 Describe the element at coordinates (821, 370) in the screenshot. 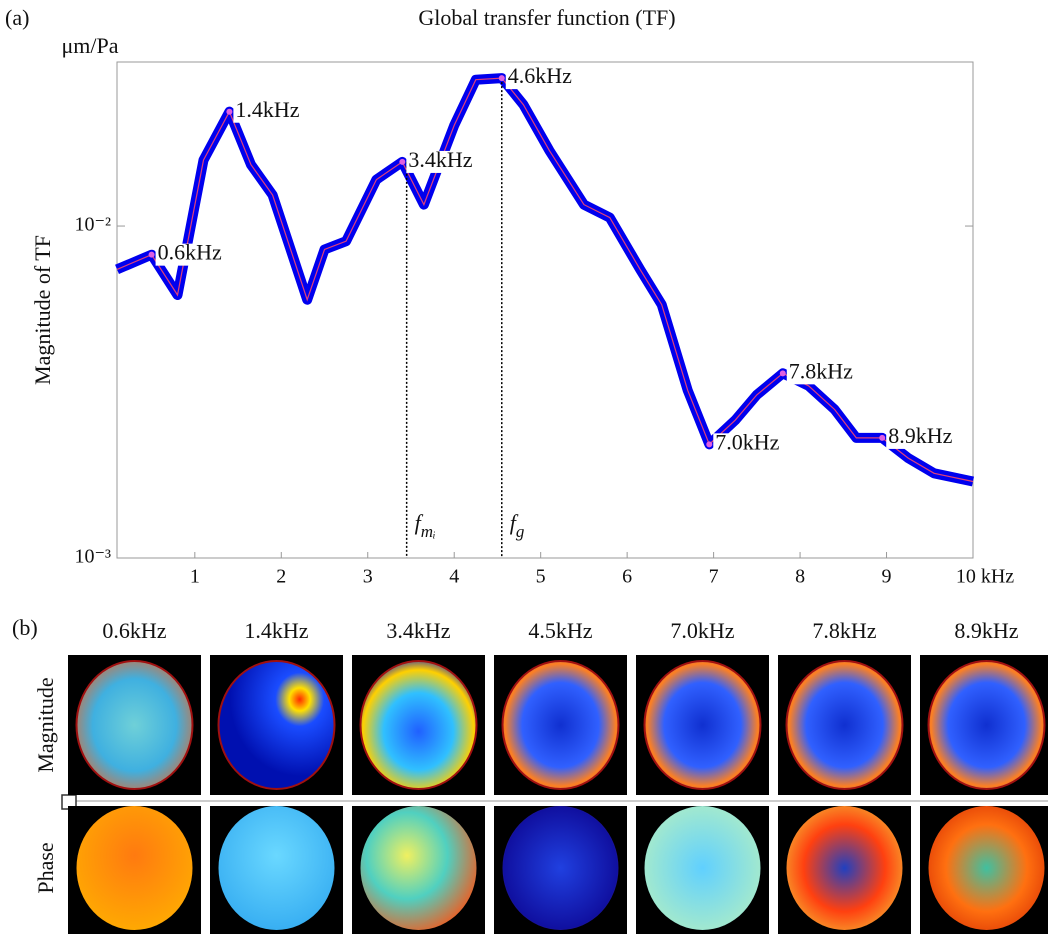

I see `annotation: 7.8kHz` at that location.